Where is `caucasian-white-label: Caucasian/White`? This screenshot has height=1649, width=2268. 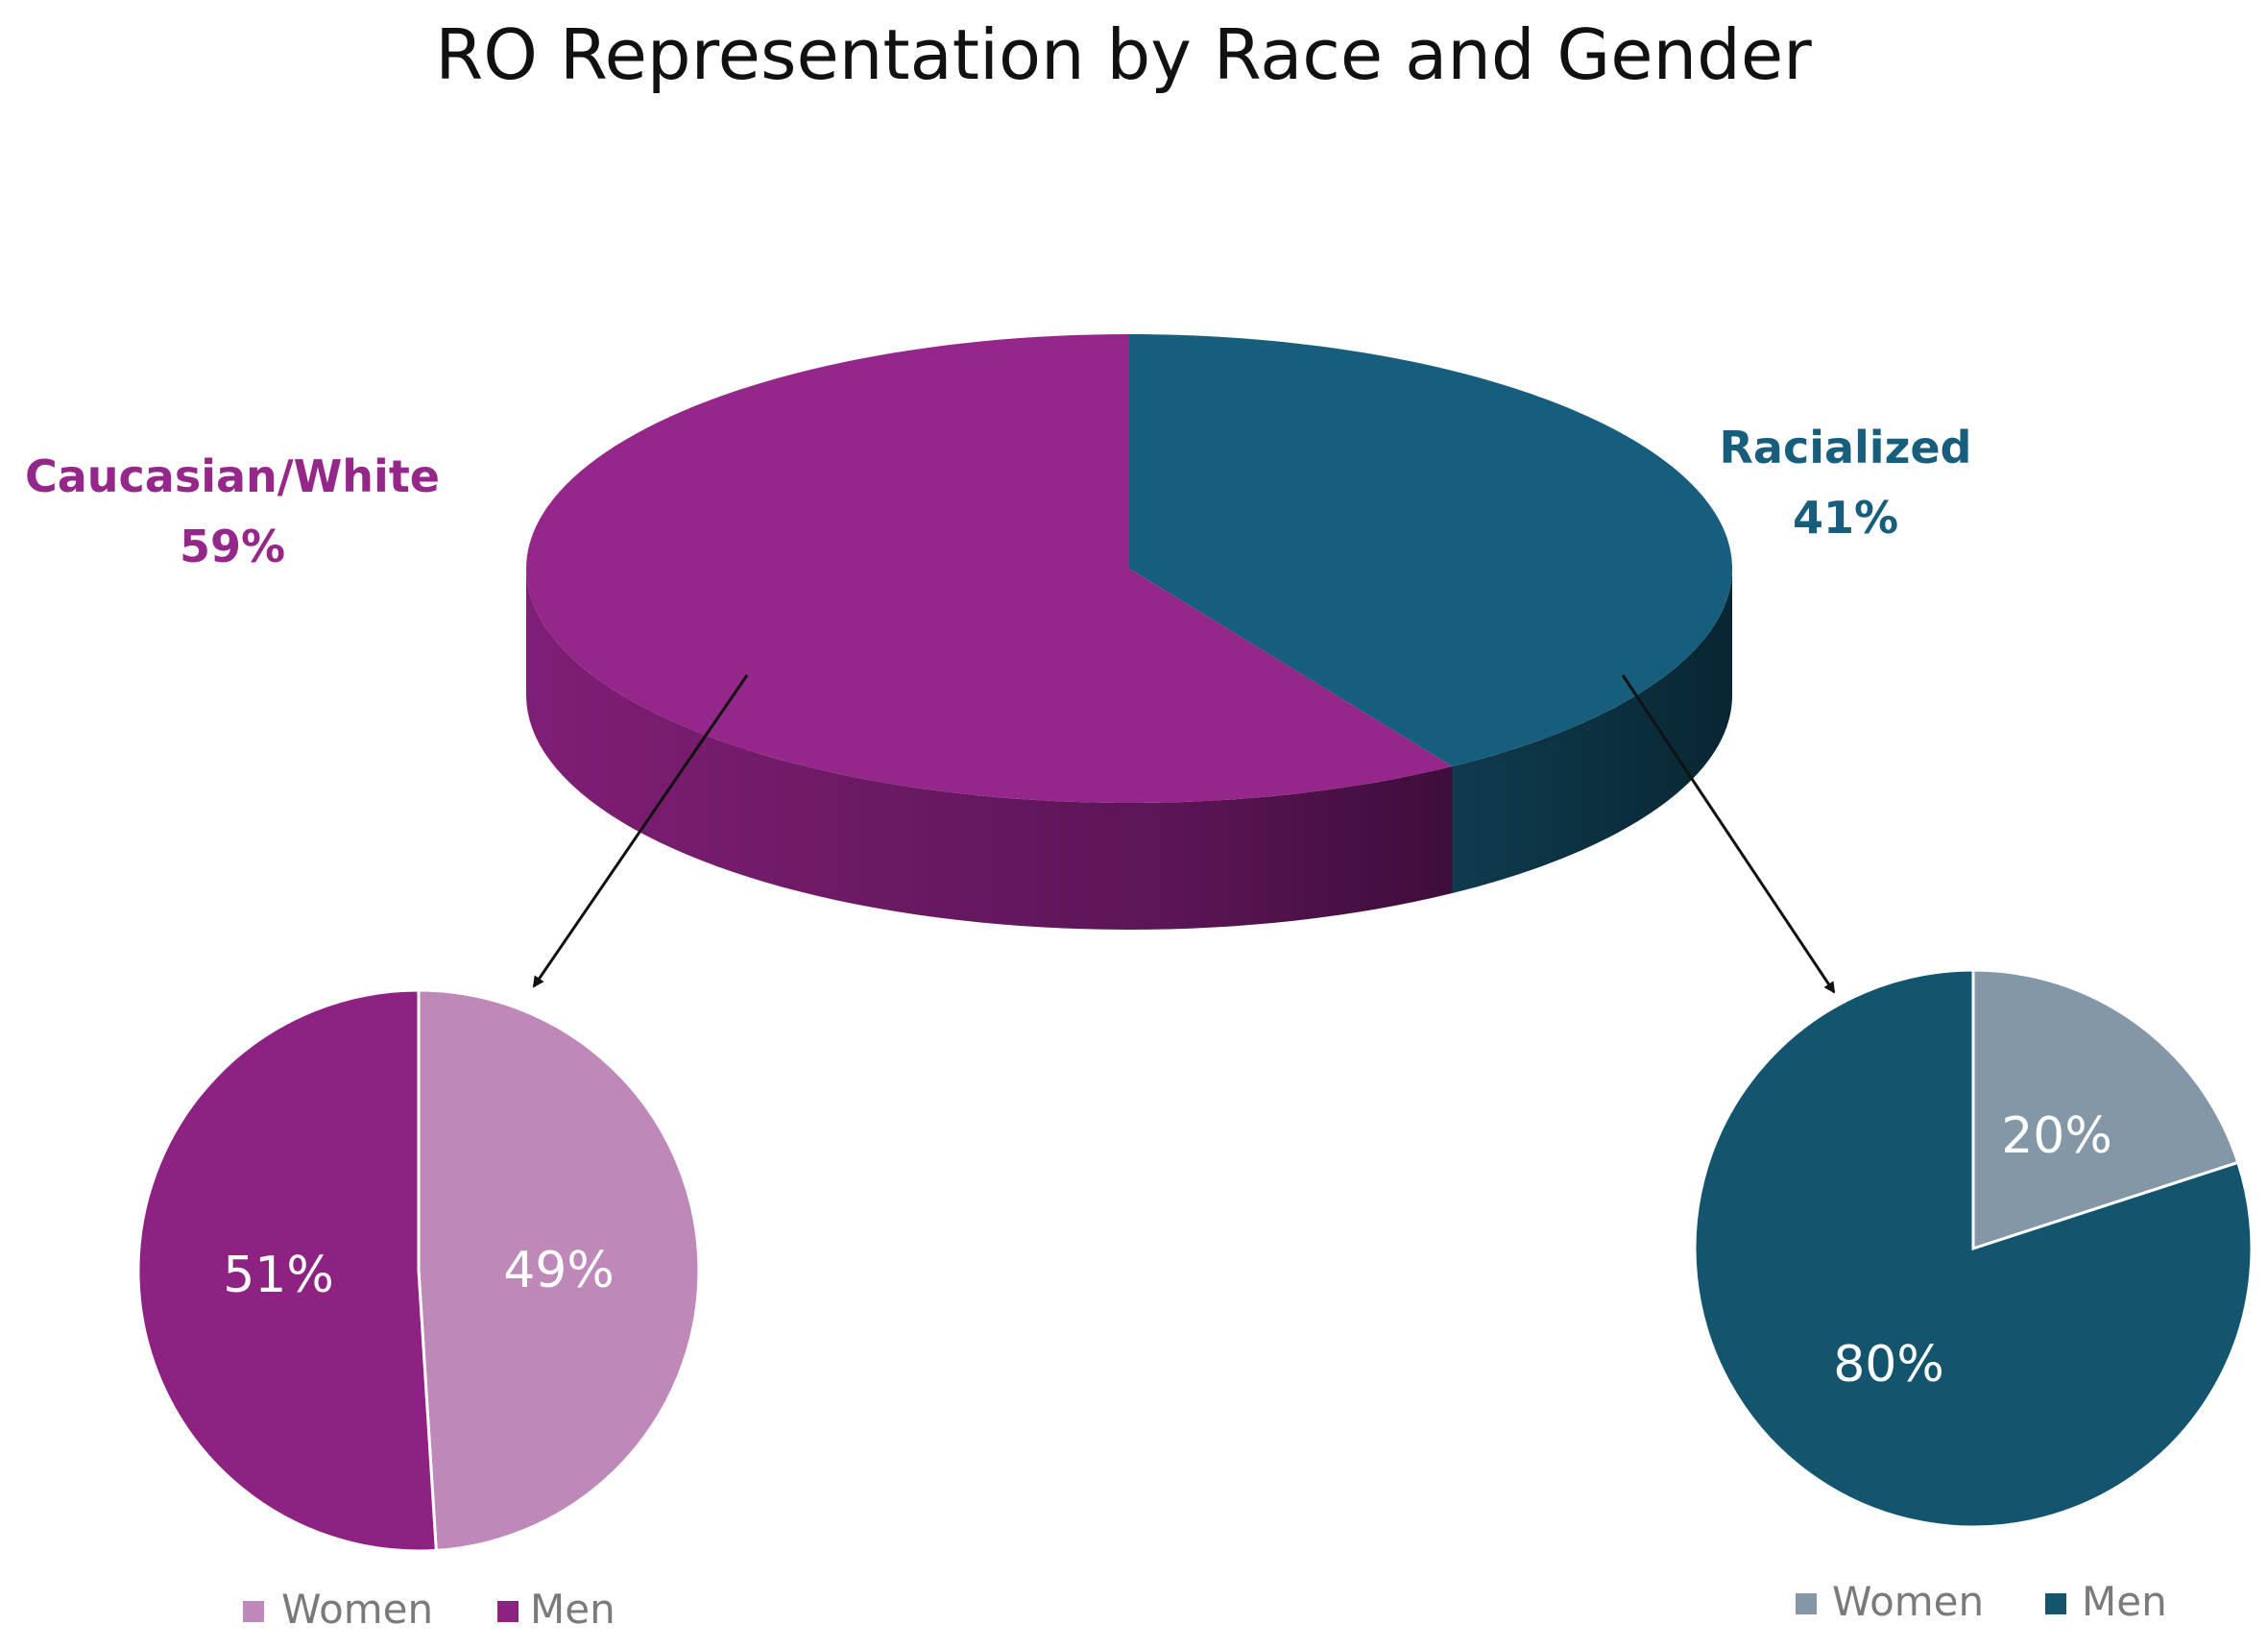
caucasian-white-label: Caucasian/White is located at coordinates (232, 476).